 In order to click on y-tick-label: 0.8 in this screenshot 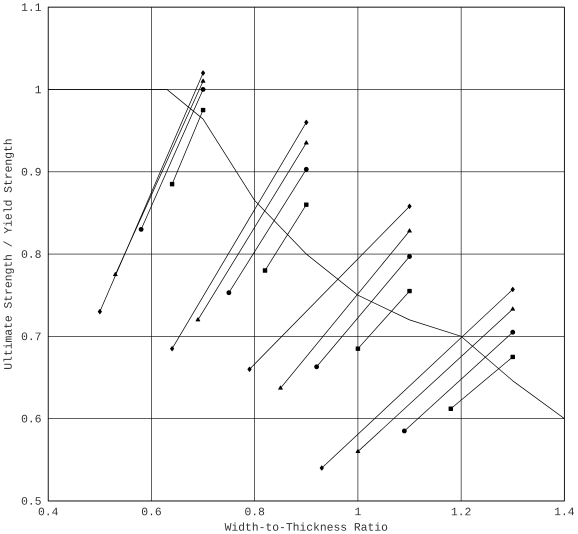, I will do `click(31, 254)`.